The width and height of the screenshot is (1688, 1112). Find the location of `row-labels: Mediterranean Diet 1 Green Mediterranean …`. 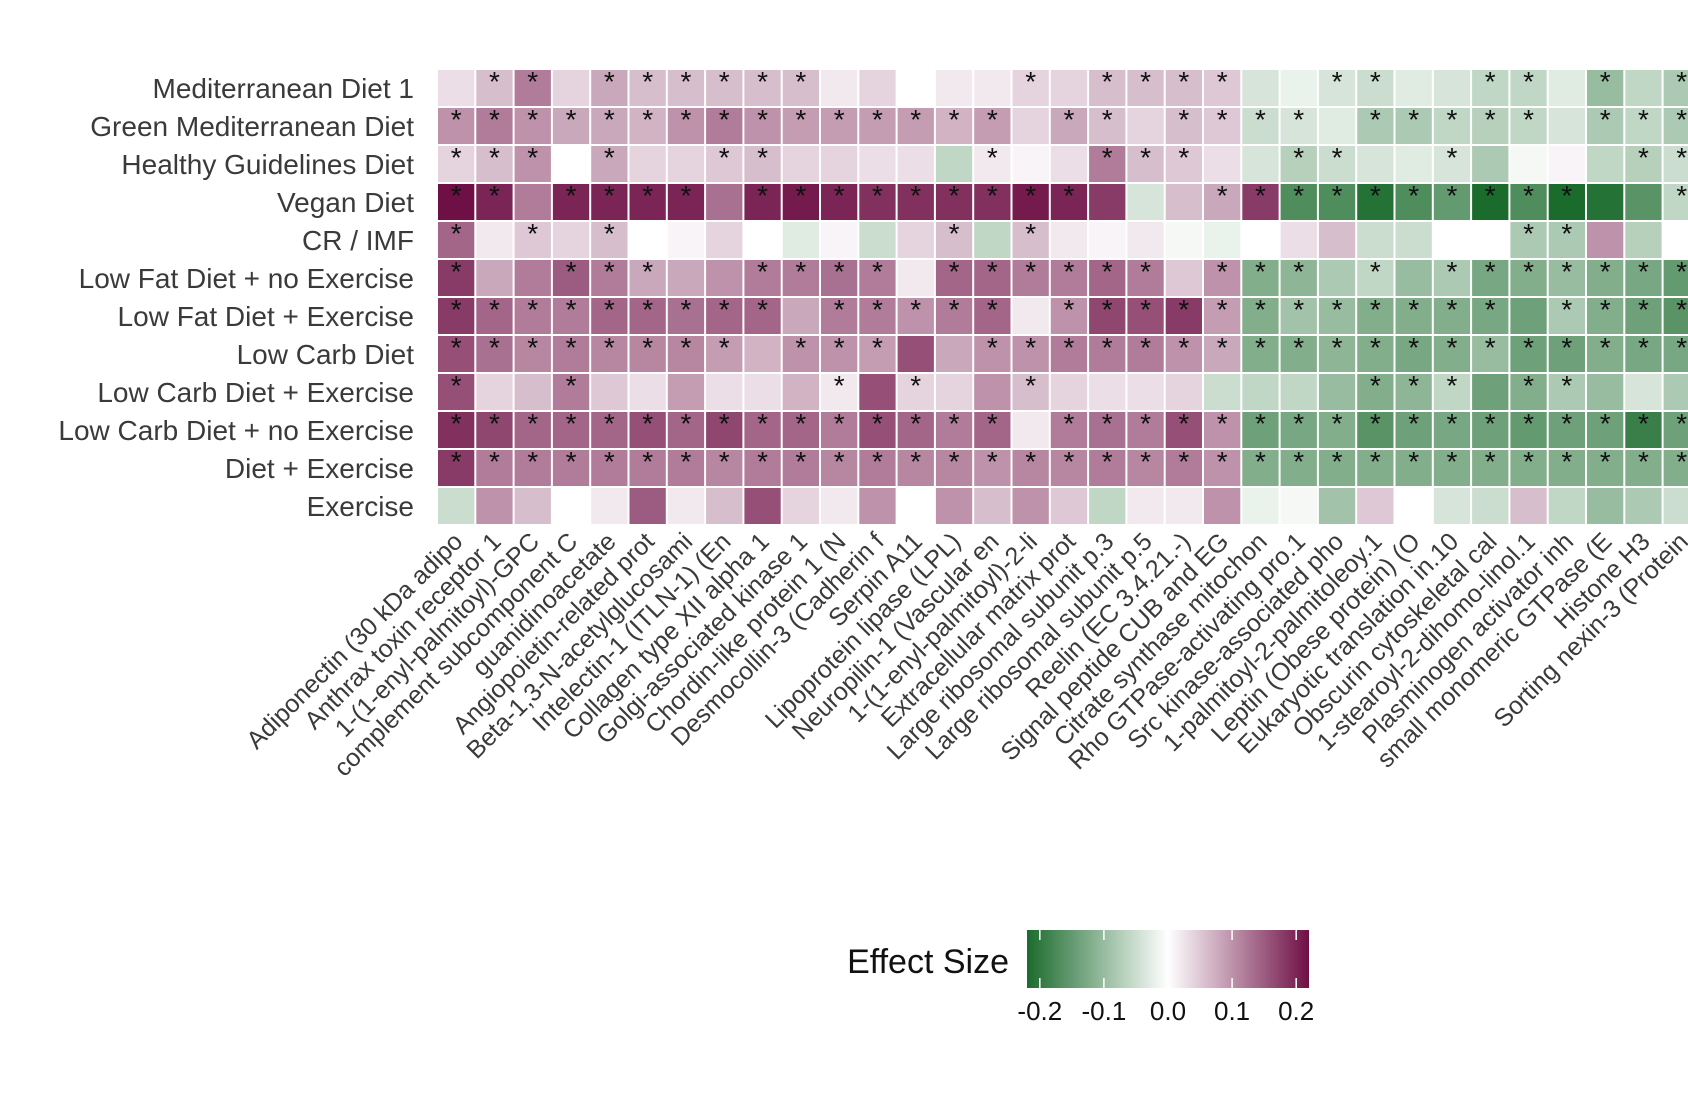

row-labels: Mediterranean Diet 1 Green Mediterranean … is located at coordinates (236, 297).